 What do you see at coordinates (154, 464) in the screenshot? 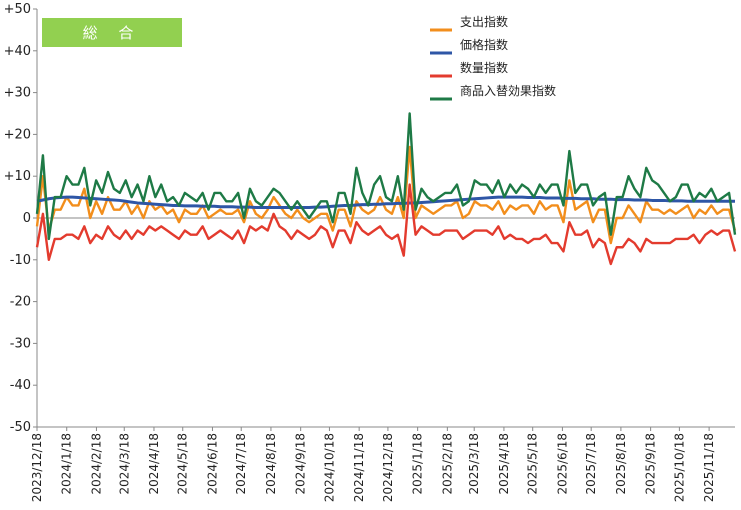
I see `x-tick-label: 2024/4/18` at bounding box center [154, 464].